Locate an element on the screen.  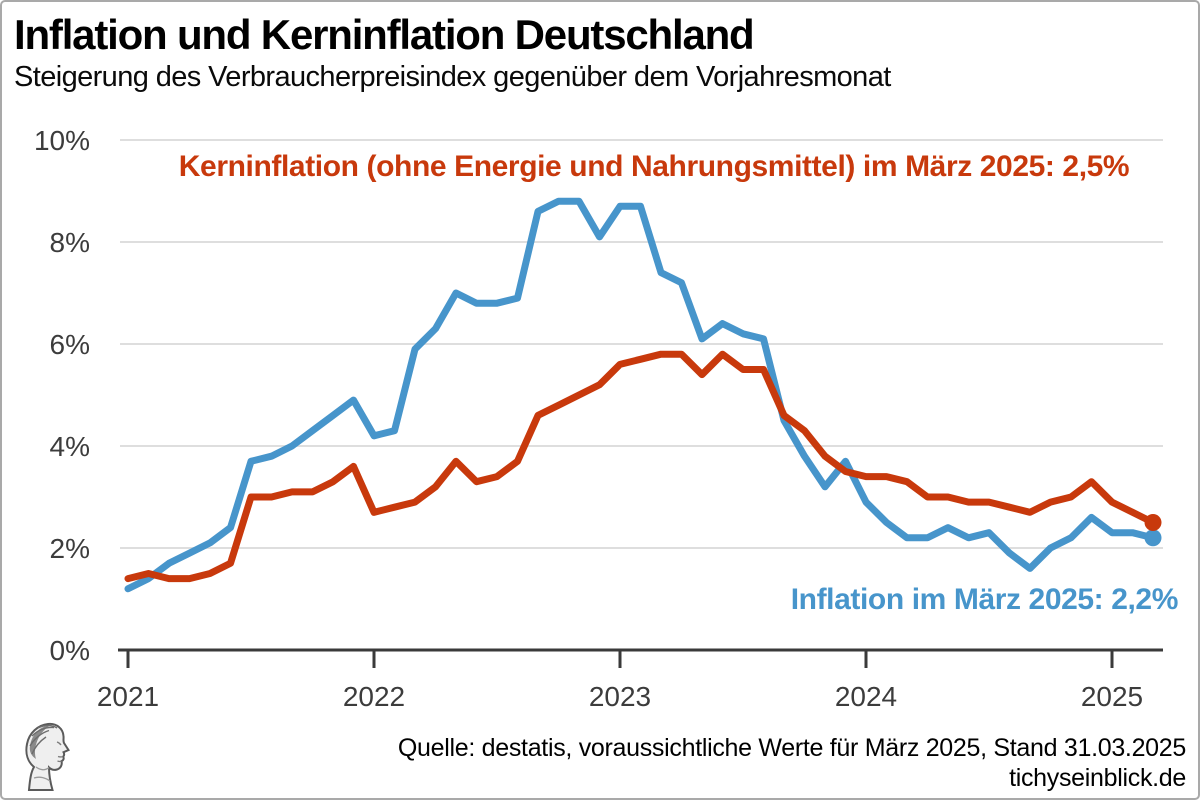
website-url: tichyseinblick.de is located at coordinates (1097, 778).